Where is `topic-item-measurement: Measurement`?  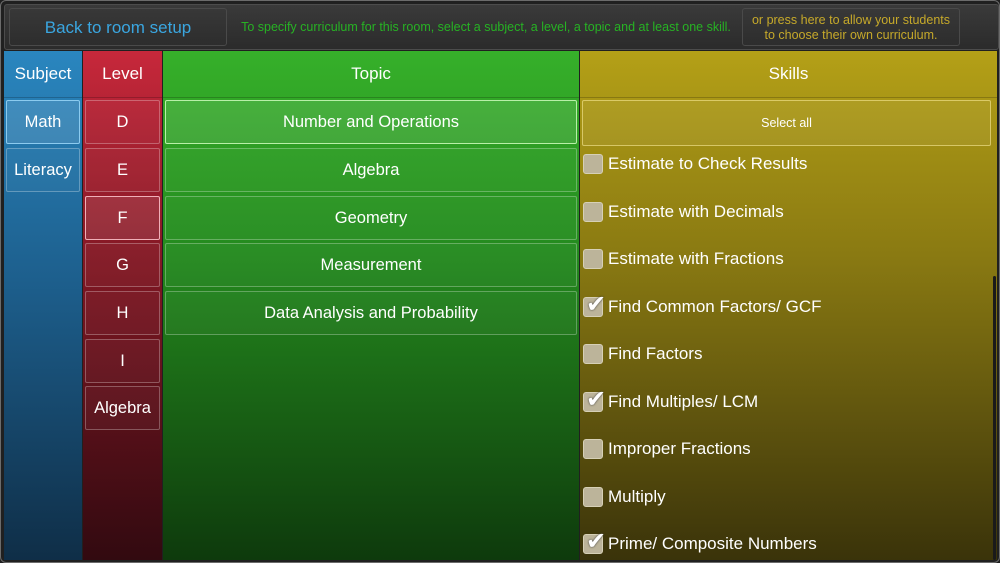
topic-item-measurement: Measurement is located at coordinates (371, 265).